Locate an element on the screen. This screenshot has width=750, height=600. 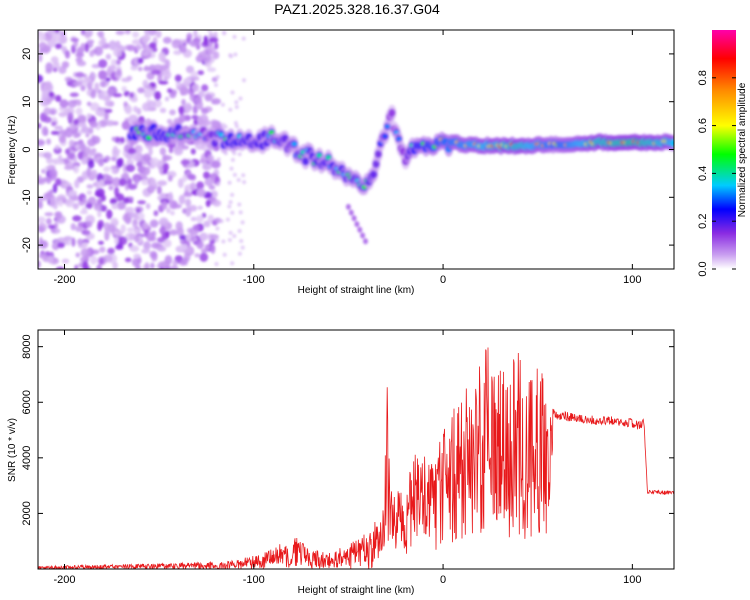
colorbar-gradient is located at coordinates (724, 149).